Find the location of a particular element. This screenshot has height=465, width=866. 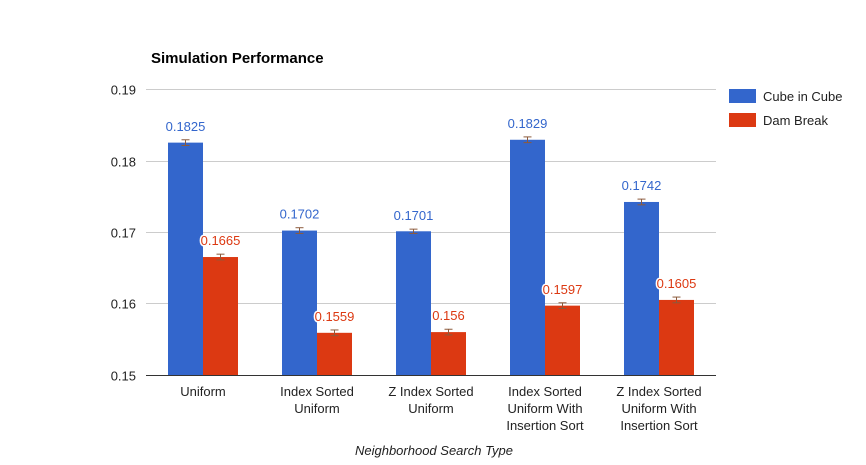

y-tick-label: 0.17 is located at coordinates (123, 233).